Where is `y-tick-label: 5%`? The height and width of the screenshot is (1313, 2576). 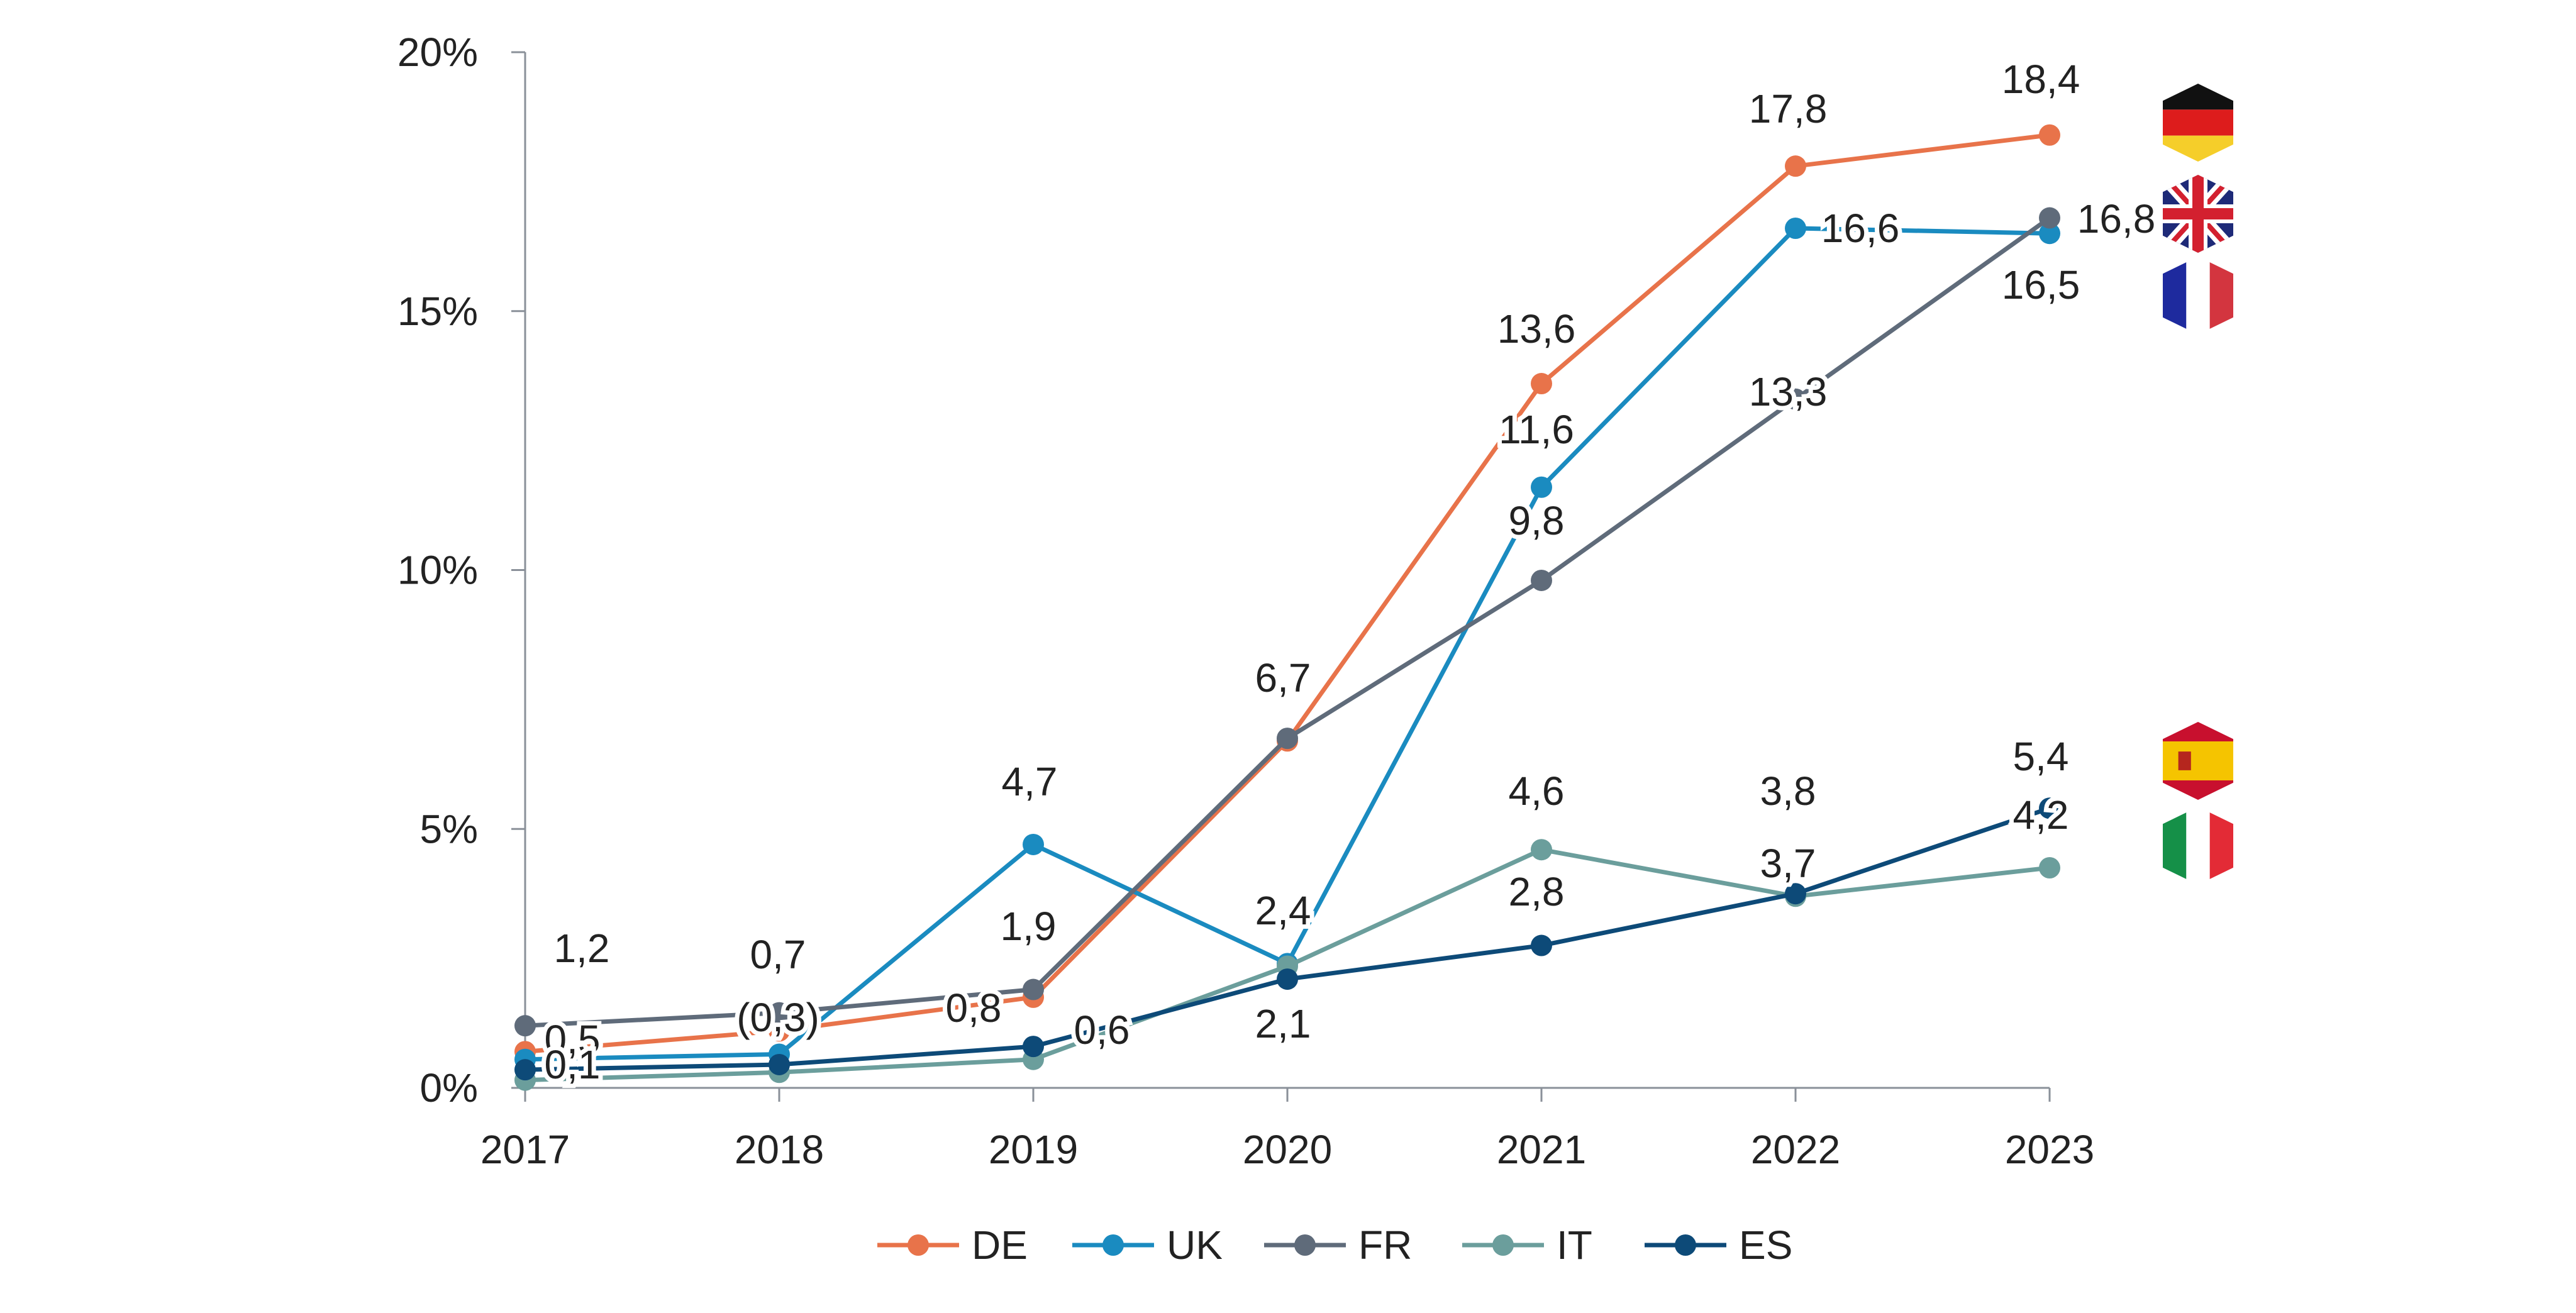
y-tick-label: 5% is located at coordinates (449, 829).